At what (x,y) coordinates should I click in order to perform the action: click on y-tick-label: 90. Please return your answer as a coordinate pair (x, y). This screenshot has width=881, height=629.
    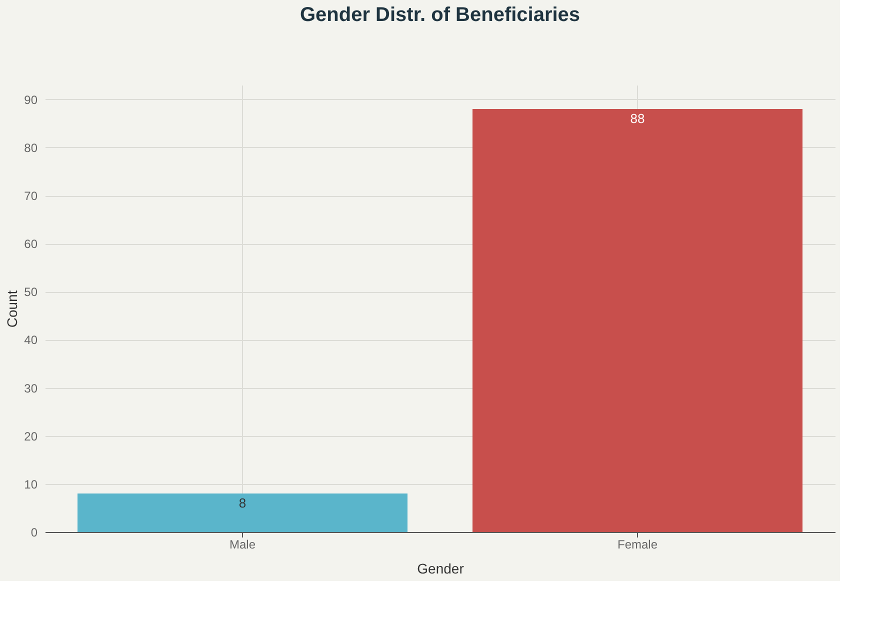
    Looking at the image, I should click on (31, 99).